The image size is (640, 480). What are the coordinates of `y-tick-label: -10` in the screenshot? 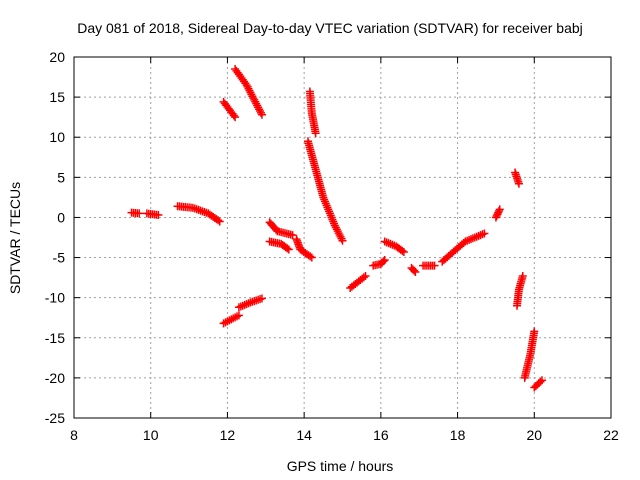 It's located at (55, 298).